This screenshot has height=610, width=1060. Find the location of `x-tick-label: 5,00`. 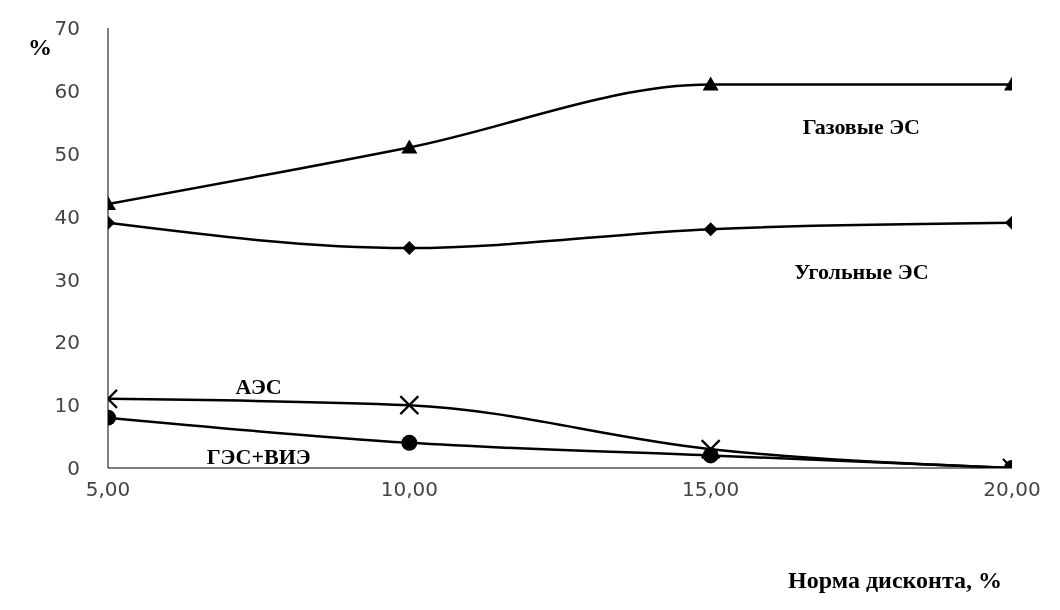

x-tick-label: 5,00 is located at coordinates (108, 489).